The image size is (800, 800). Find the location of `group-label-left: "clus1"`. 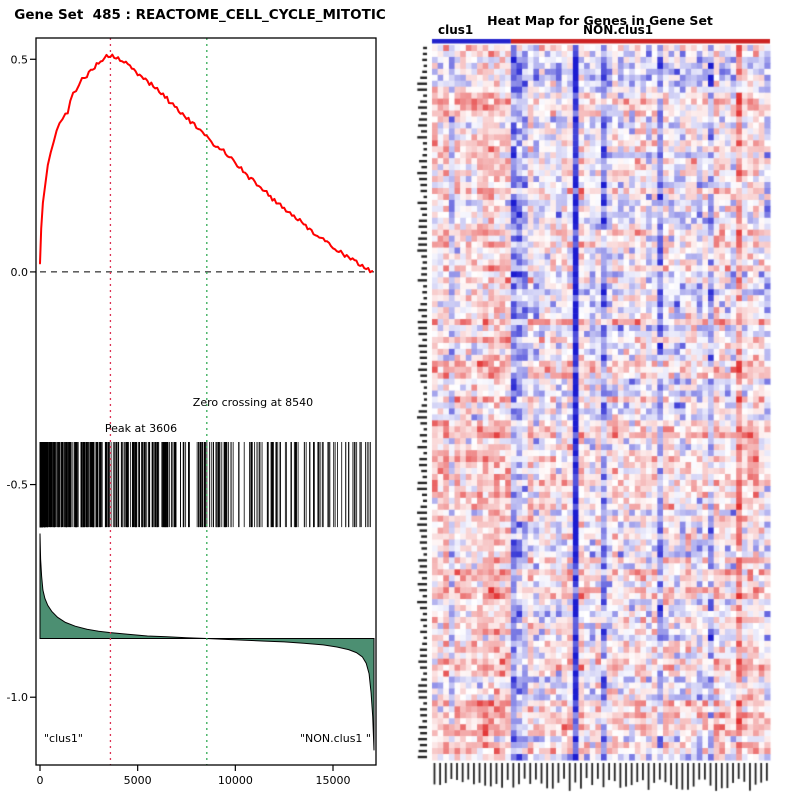

group-label-left: "clus1" is located at coordinates (63, 738).